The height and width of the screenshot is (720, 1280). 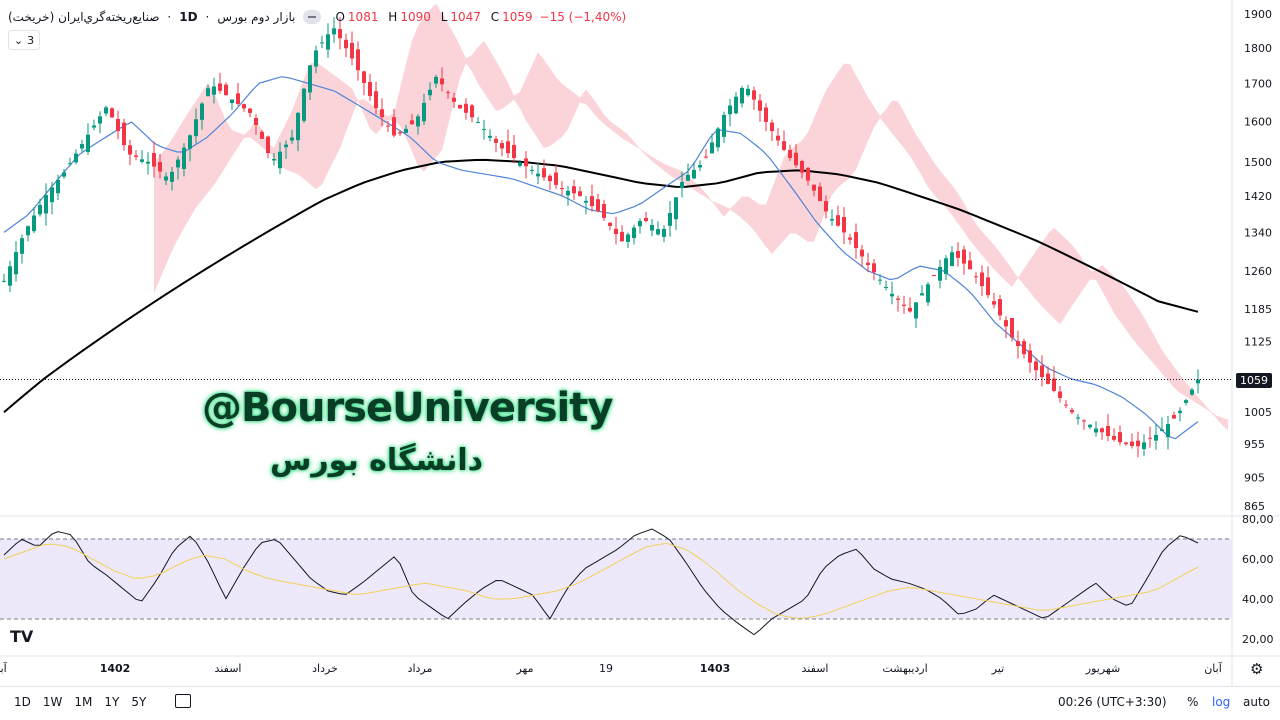 What do you see at coordinates (52, 702) in the screenshot?
I see `tf-1w: 1W` at bounding box center [52, 702].